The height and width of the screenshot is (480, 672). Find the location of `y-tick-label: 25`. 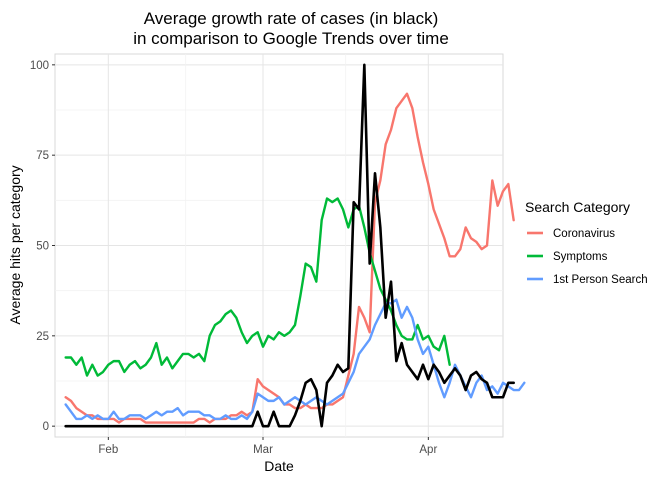

y-tick-label: 25 is located at coordinates (42, 337).